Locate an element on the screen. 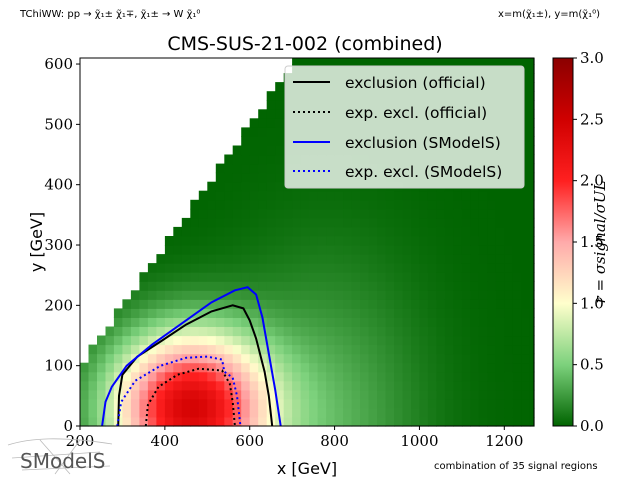 The height and width of the screenshot is (480, 640). colorbar-tick-label: 3.0 is located at coordinates (592, 58).